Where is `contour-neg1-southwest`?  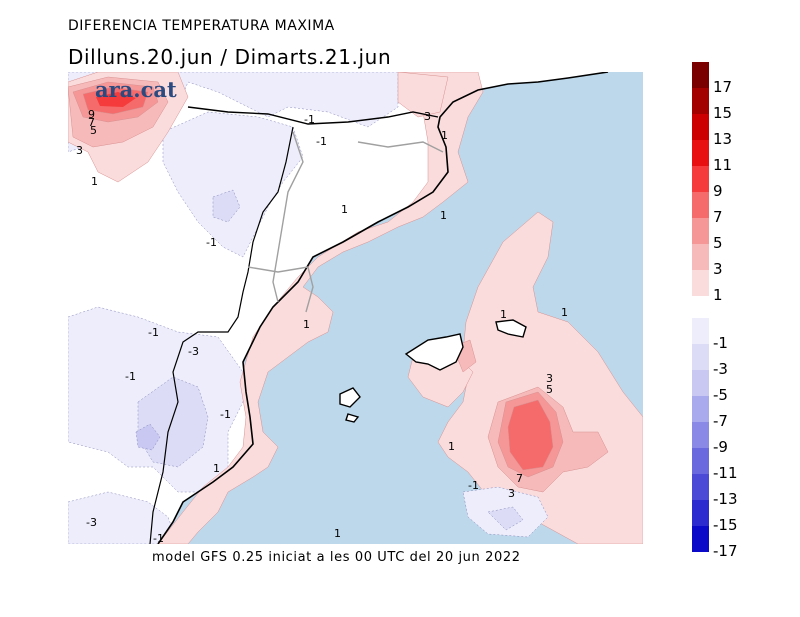 contour-neg1-southwest is located at coordinates (123, 517).